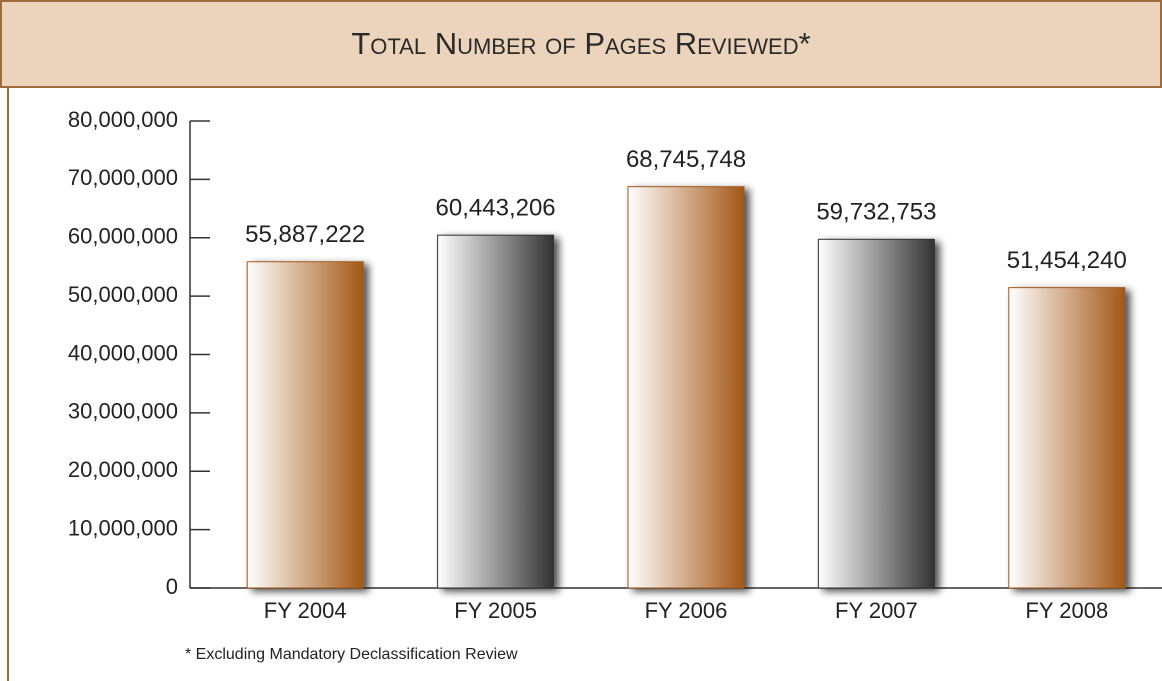  I want to click on x-tick-label: FY 2004, so click(305, 610).